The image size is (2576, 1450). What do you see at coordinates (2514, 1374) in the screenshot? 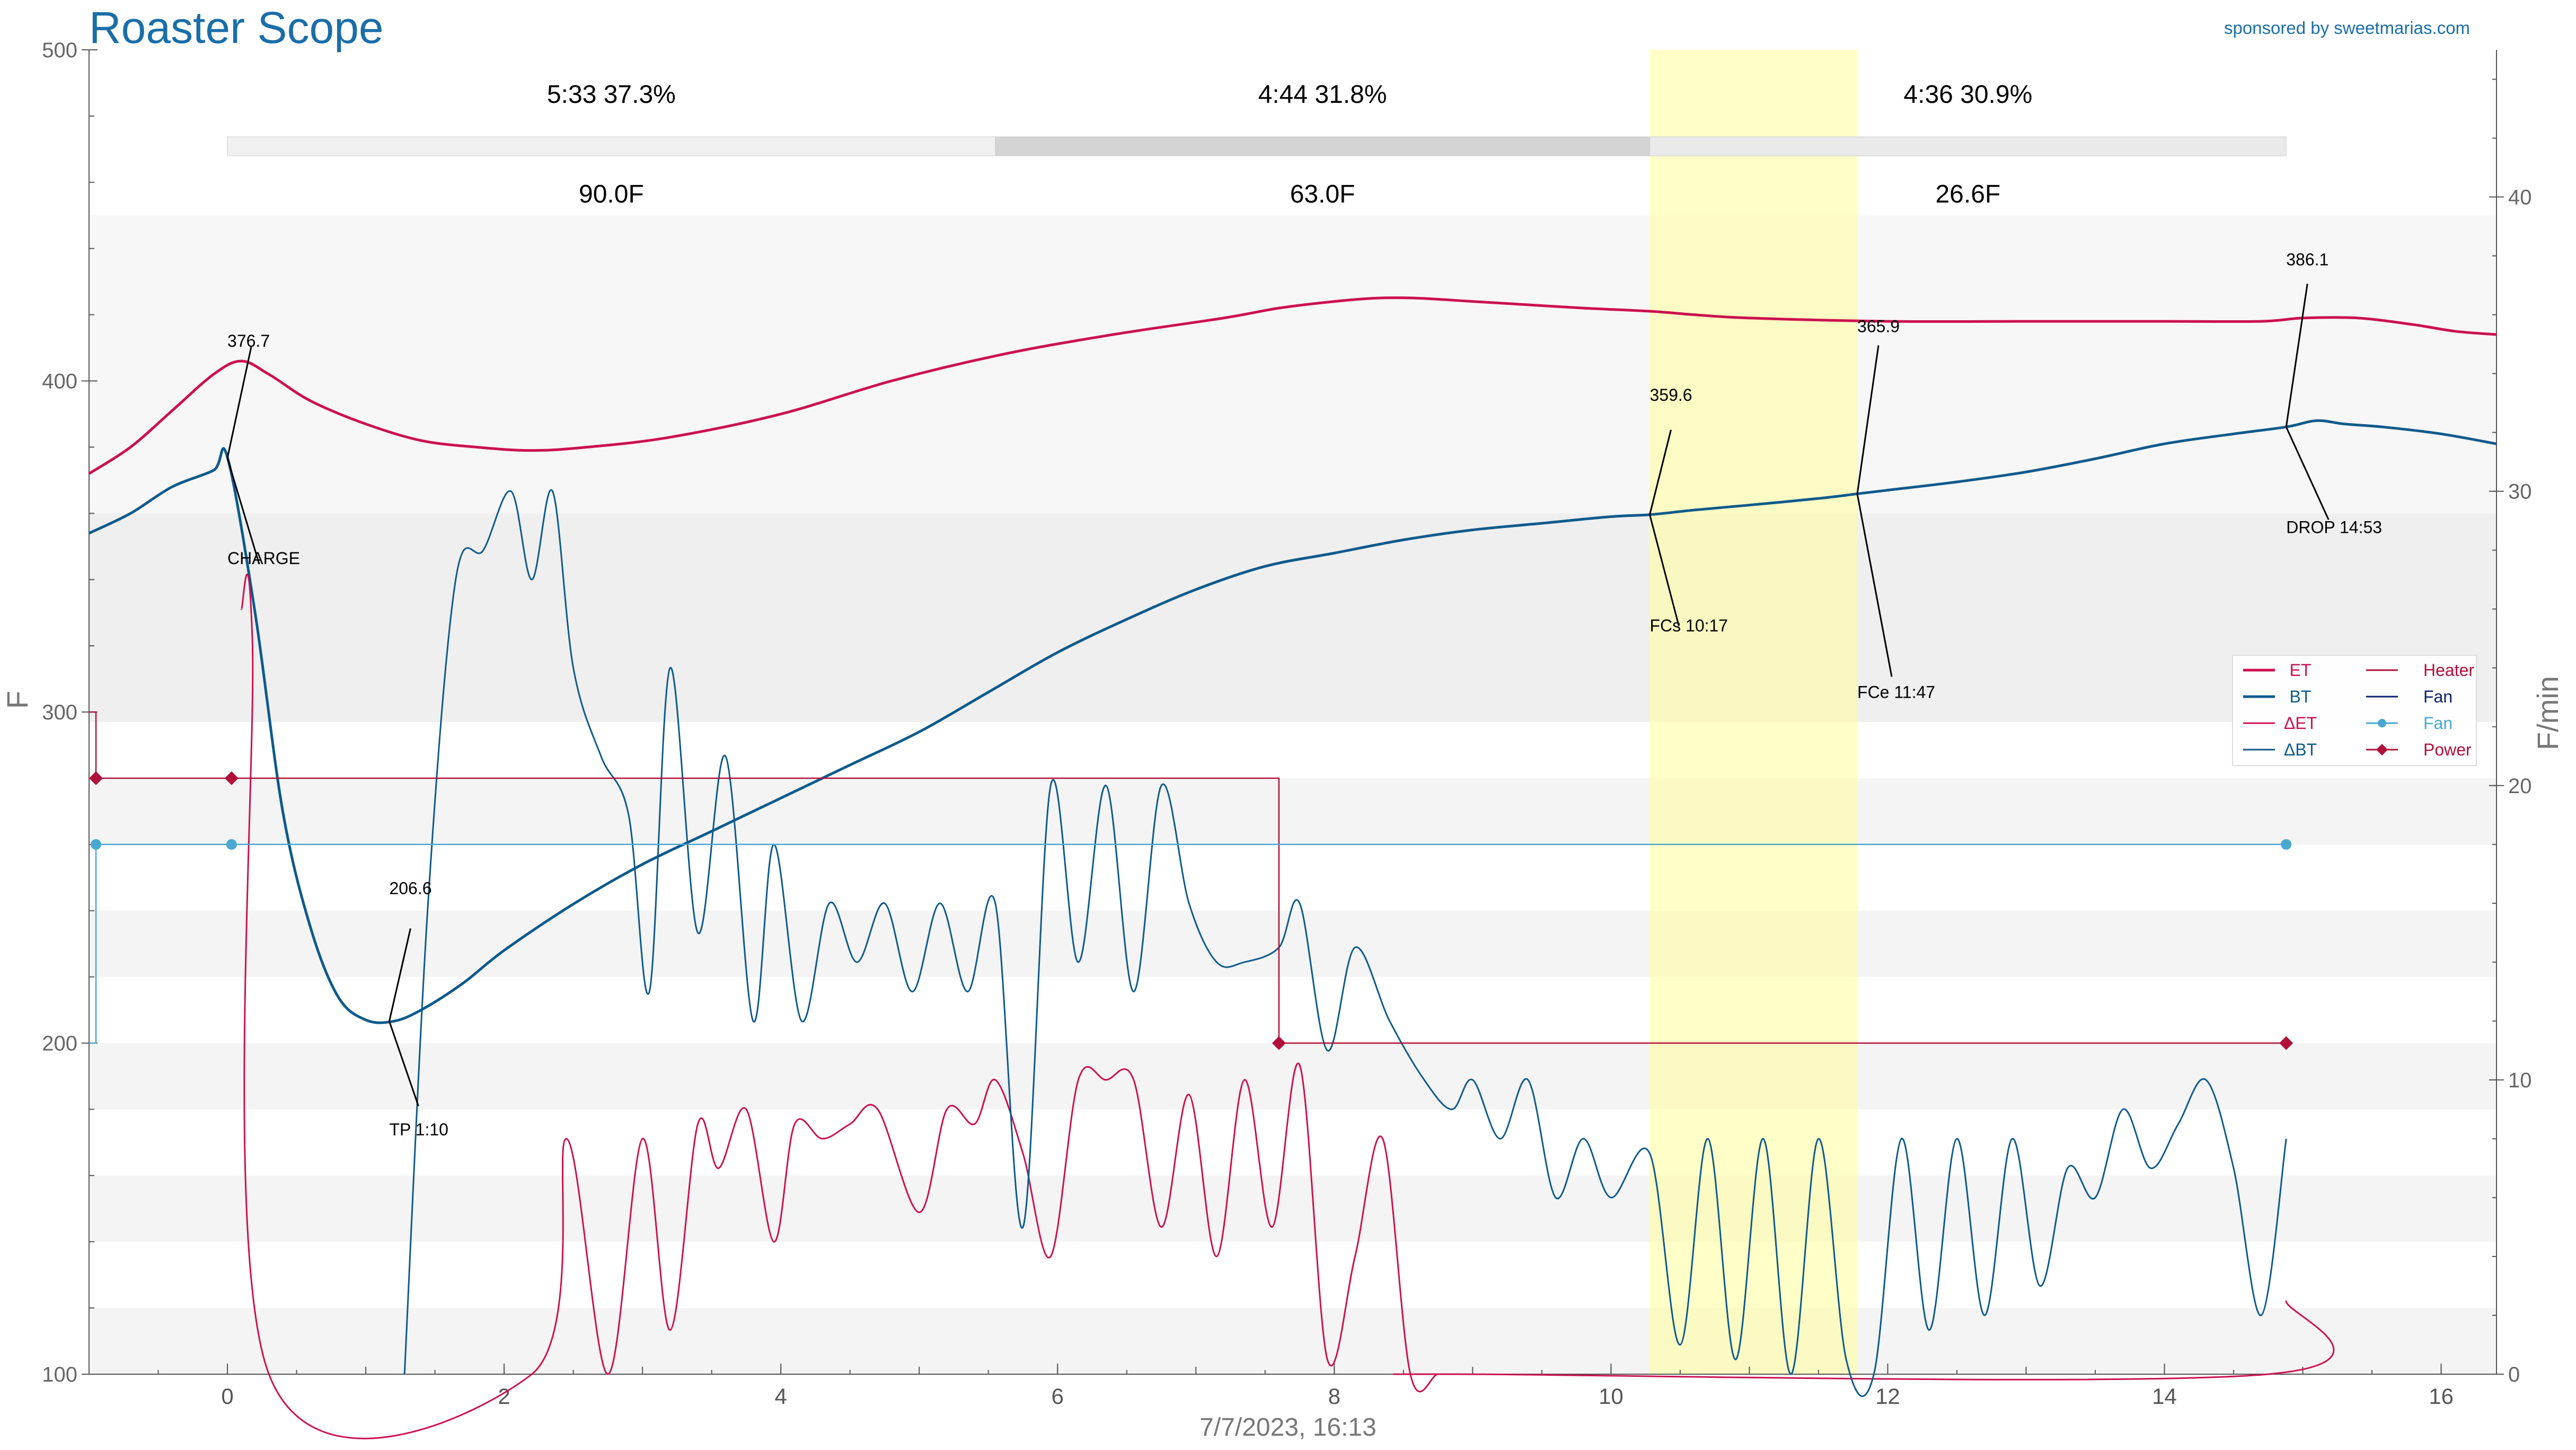
I see `y2-tick-label: 0` at bounding box center [2514, 1374].